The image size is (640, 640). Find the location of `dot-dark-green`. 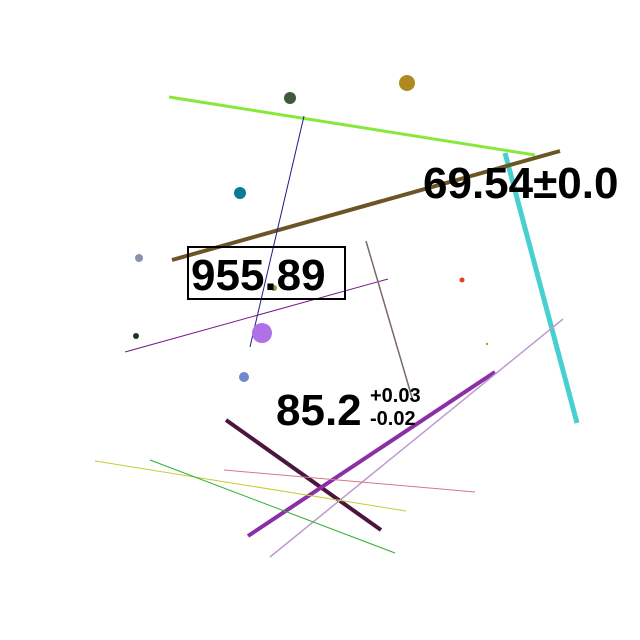

dot-dark-green is located at coordinates (290, 98).